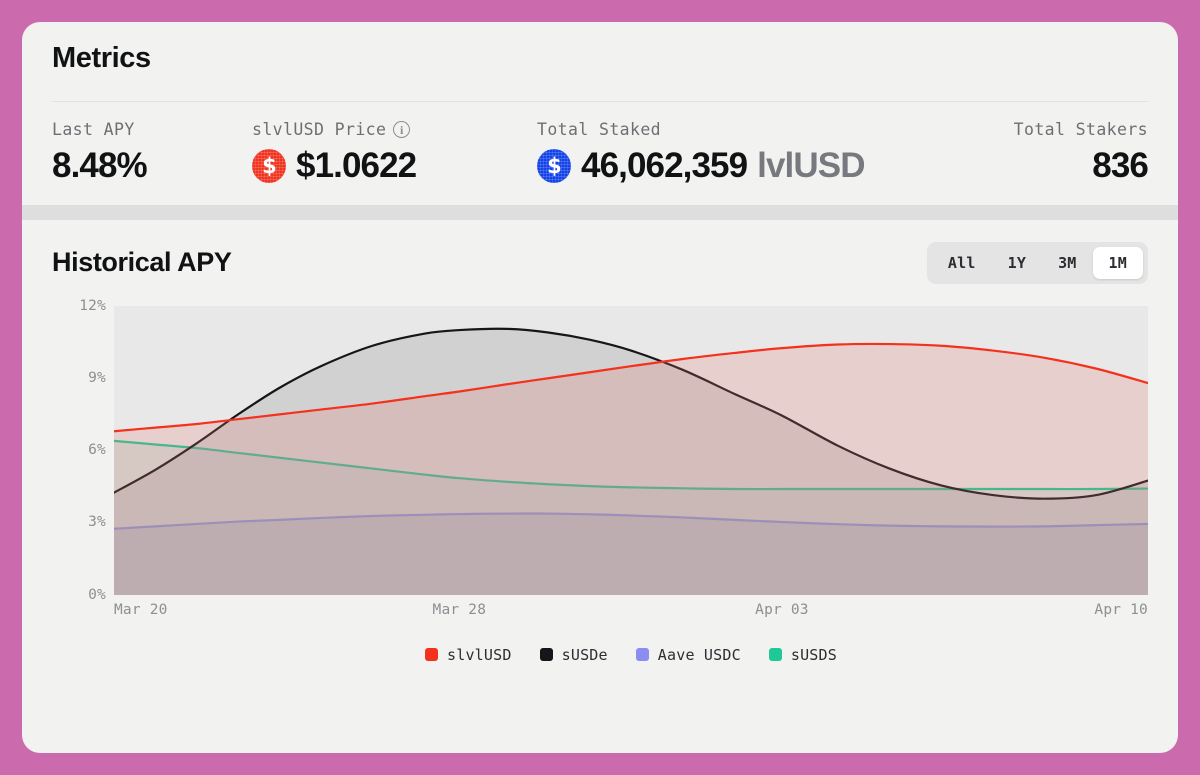  What do you see at coordinates (142, 262) in the screenshot?
I see `chart-title: Historical APY` at bounding box center [142, 262].